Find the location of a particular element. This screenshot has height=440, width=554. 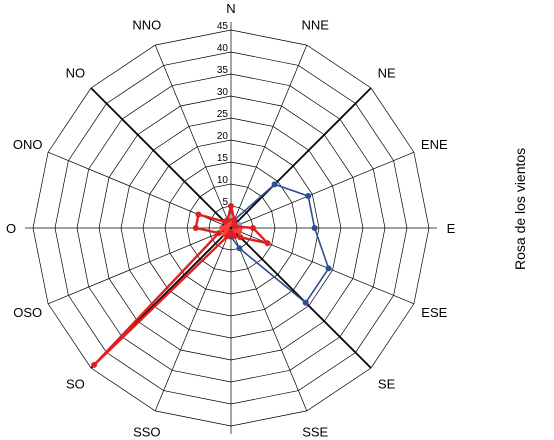

radial-tick-label: 30 is located at coordinates (223, 92).